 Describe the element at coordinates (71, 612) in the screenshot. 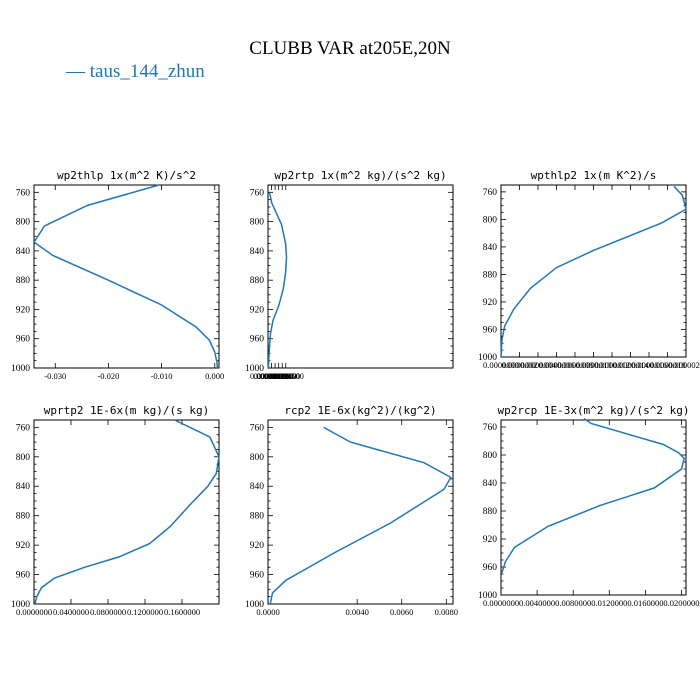

I see `x-tick-label: 0.0400000` at that location.